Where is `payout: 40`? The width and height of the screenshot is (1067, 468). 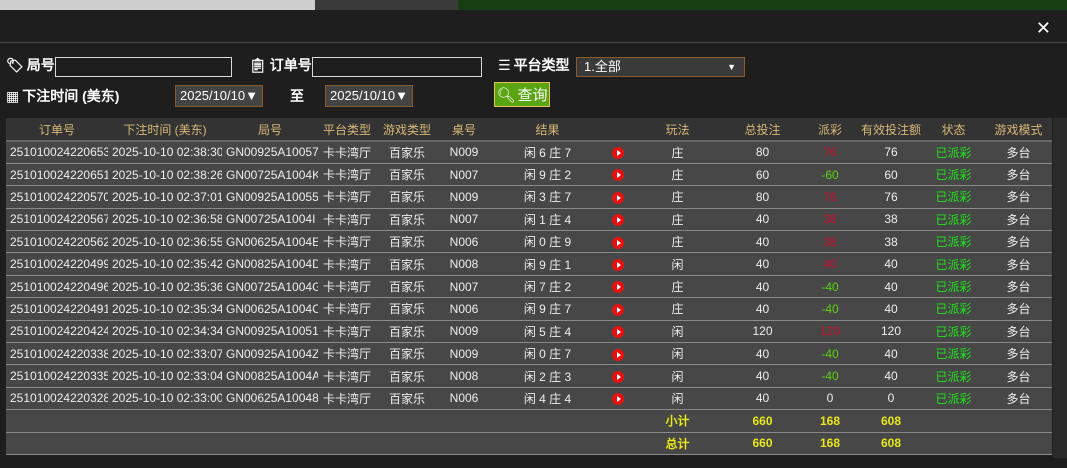 payout: 40 is located at coordinates (830, 264).